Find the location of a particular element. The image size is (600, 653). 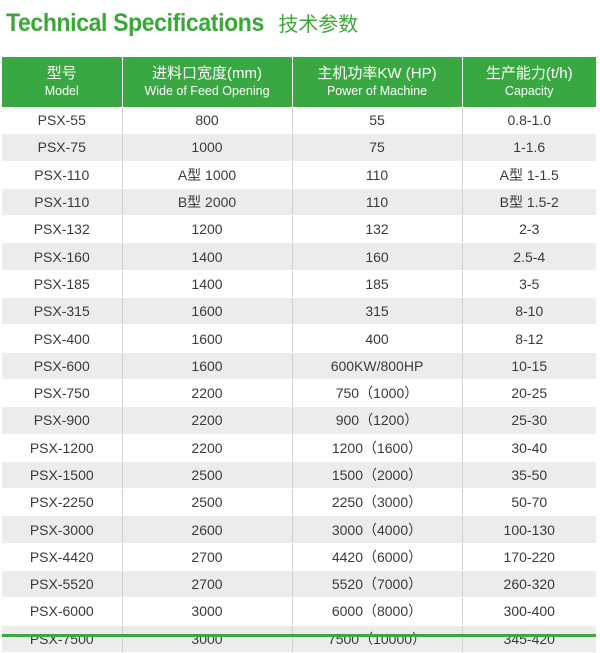

cell-model: PSX-75 is located at coordinates (62, 147).